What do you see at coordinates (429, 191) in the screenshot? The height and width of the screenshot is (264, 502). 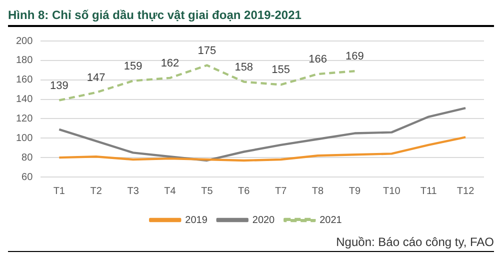 I see `x-tick-label: T11` at bounding box center [429, 191].